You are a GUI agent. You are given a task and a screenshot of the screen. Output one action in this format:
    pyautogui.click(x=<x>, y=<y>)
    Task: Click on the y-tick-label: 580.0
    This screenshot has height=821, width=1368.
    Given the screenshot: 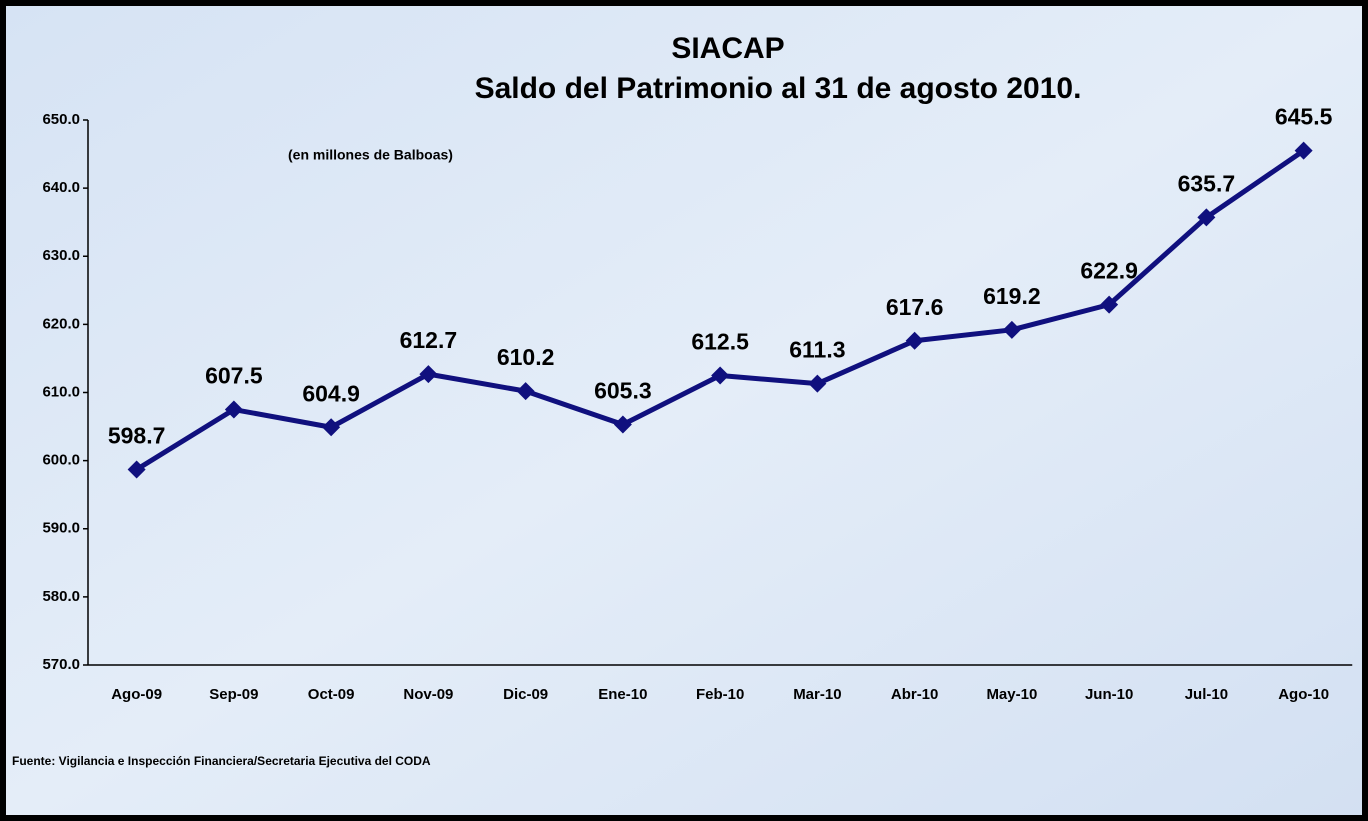 What is the action you would take?
    pyautogui.click(x=61, y=596)
    